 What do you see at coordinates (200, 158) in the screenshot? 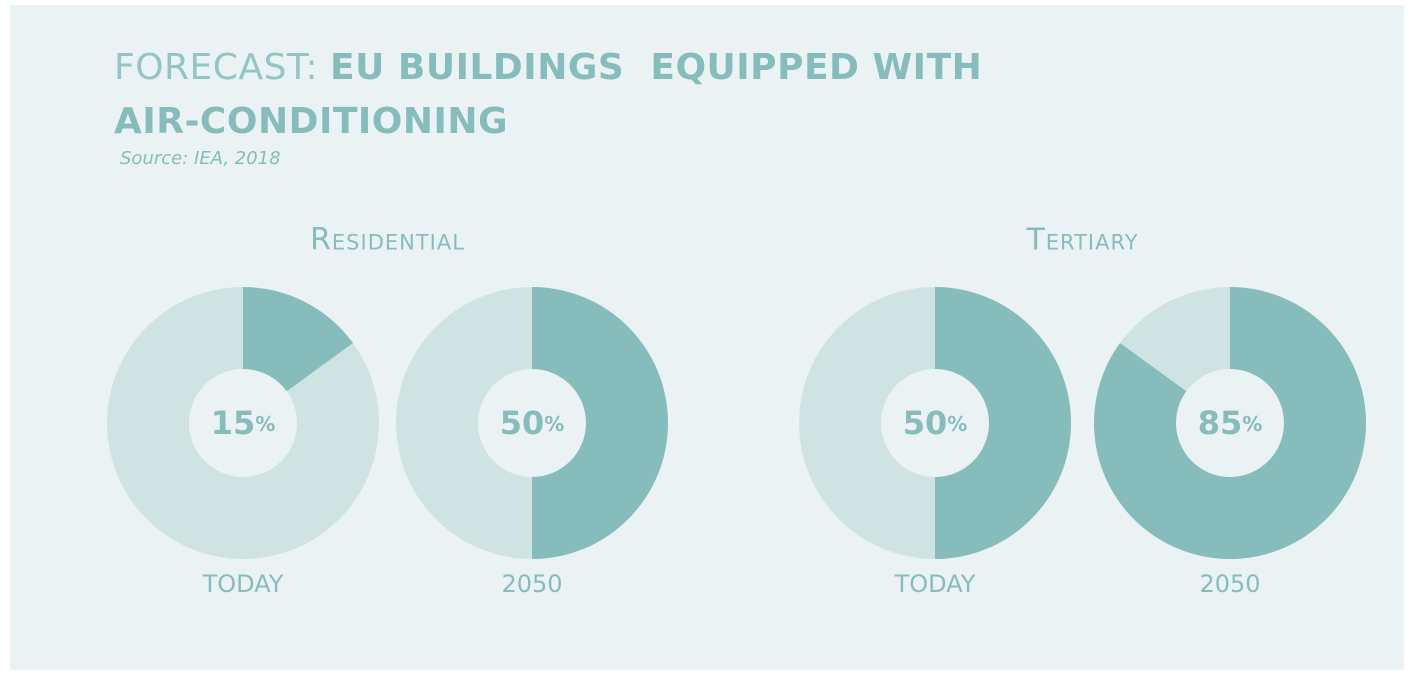
I see `source: Source: IEA, 2018` at bounding box center [200, 158].